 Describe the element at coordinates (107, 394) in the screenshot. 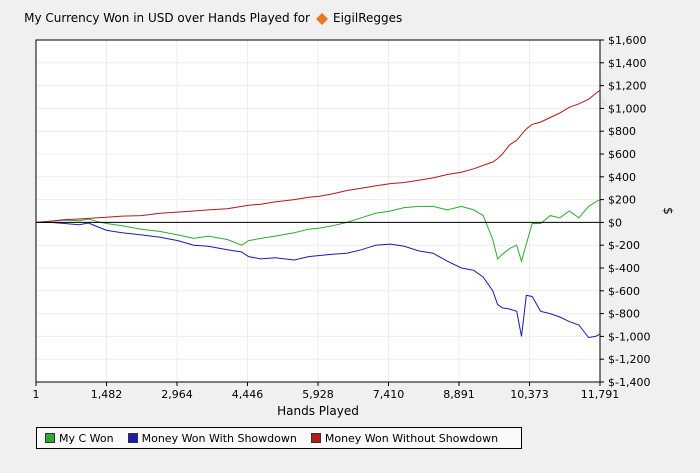

I see `x-tick-label: 1,482` at that location.